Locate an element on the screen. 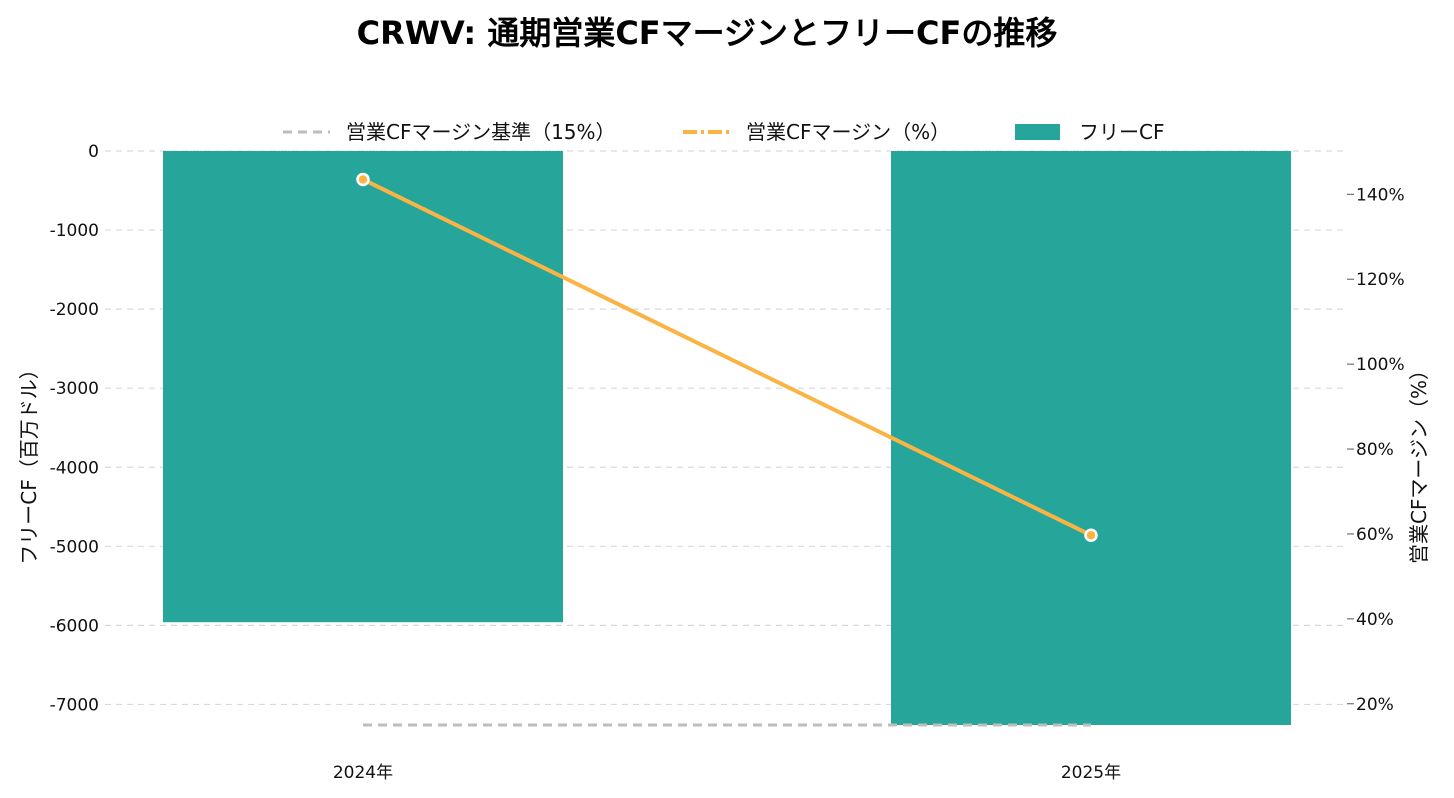 This screenshot has width=1454, height=798. right-tick-label: 80% is located at coordinates (1375, 450).